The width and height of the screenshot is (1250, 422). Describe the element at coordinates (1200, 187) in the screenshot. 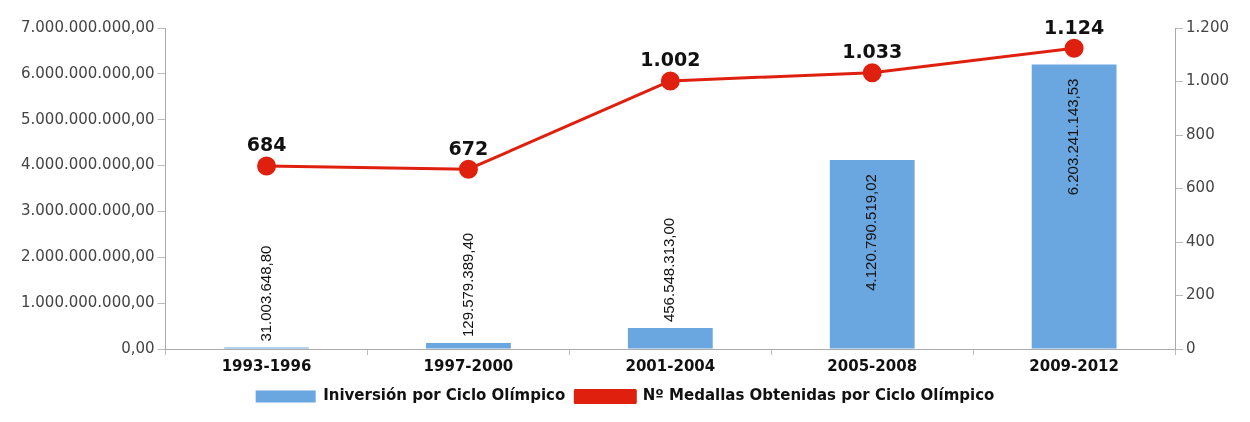

I see `y2-tick-label: 600` at that location.